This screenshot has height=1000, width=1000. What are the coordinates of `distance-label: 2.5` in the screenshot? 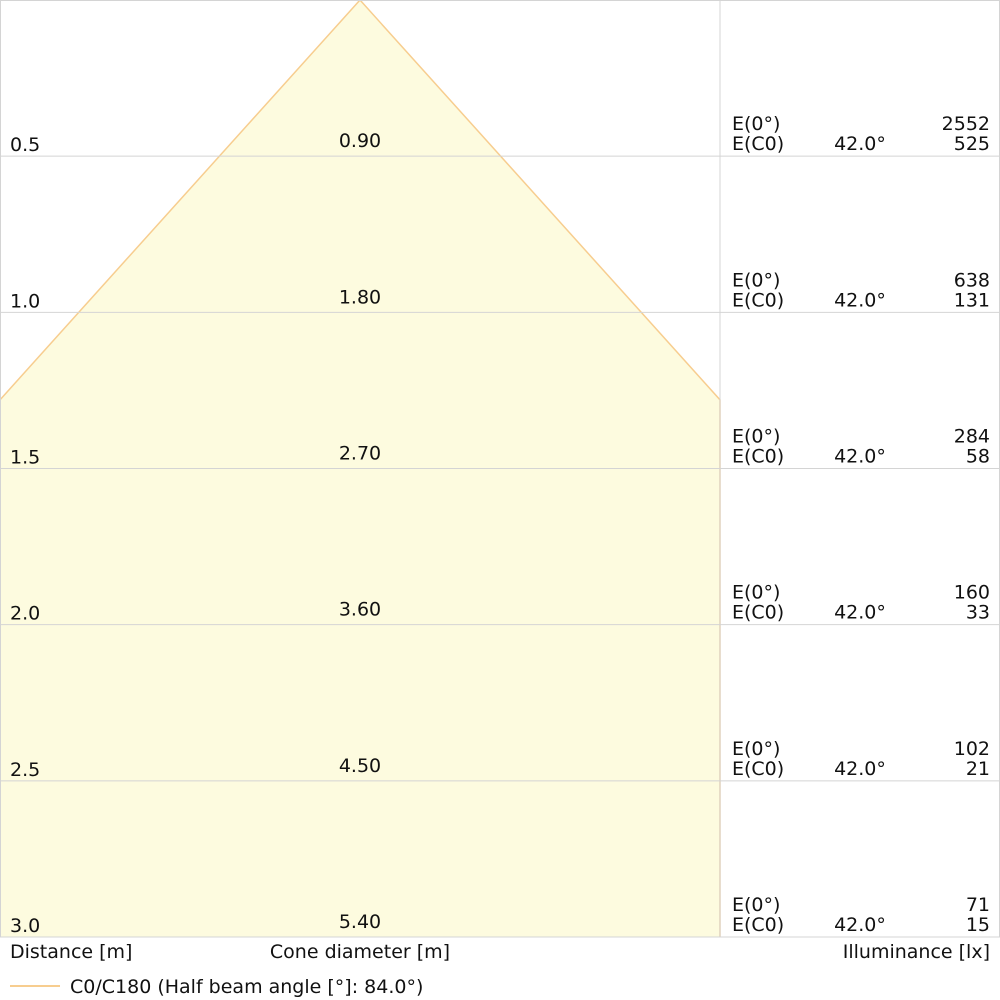 It's located at (25, 770).